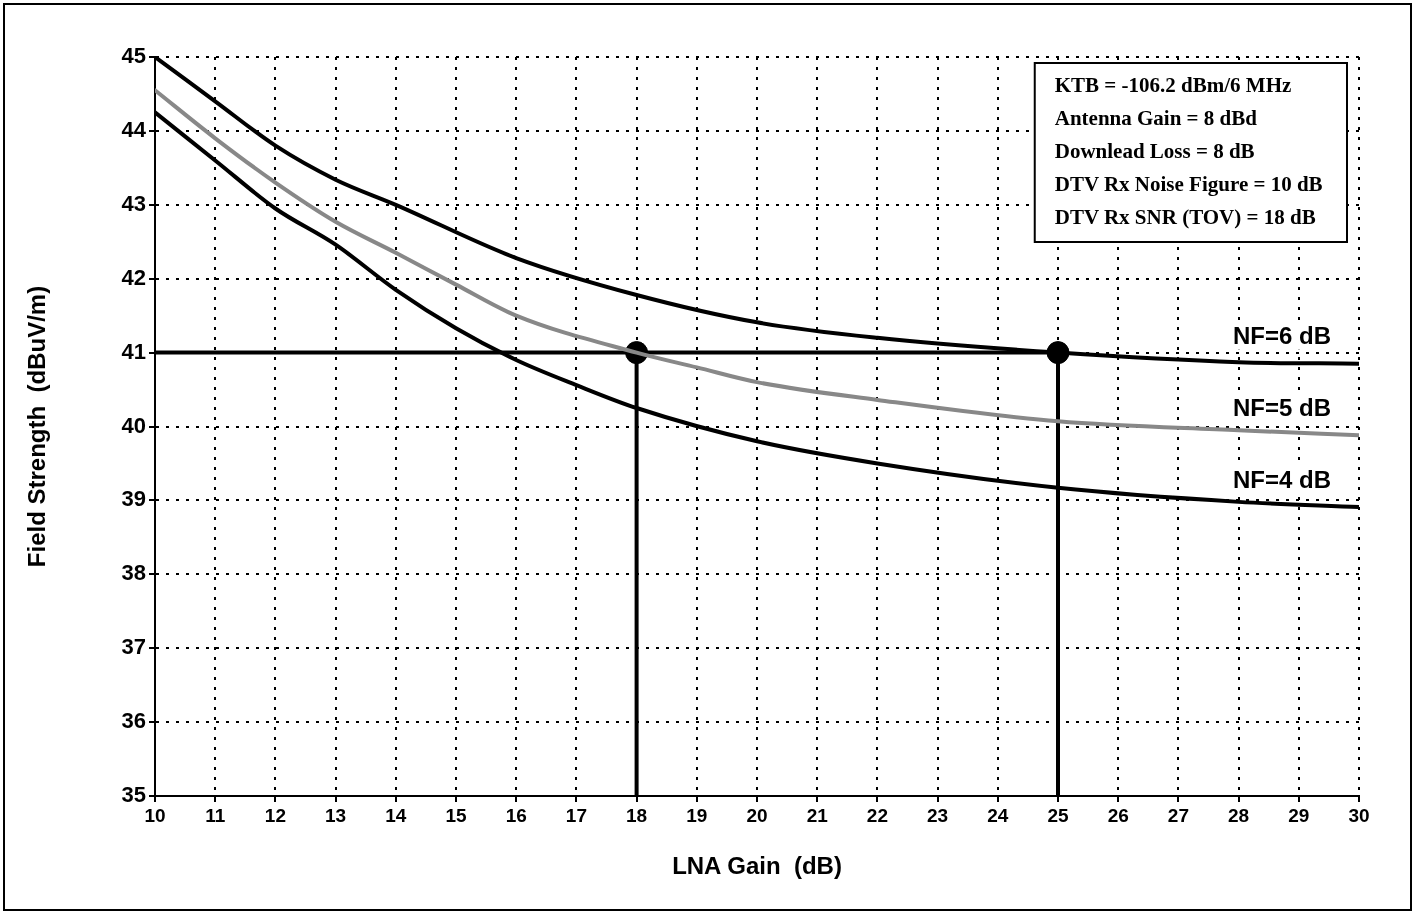 The image size is (1417, 916). What do you see at coordinates (133, 721) in the screenshot?
I see `y-tick-label: 36` at bounding box center [133, 721].